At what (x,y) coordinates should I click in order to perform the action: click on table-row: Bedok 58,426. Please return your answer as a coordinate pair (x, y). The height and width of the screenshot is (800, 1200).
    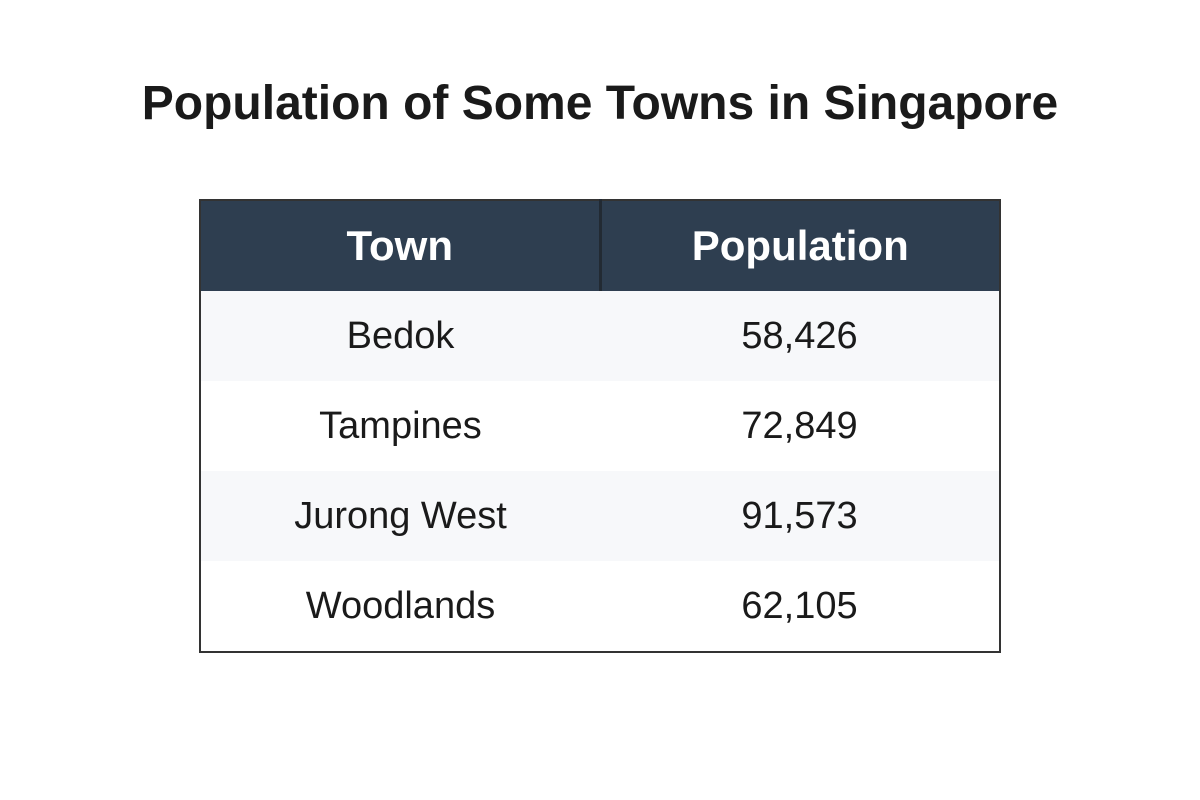
    Looking at the image, I should click on (600, 336).